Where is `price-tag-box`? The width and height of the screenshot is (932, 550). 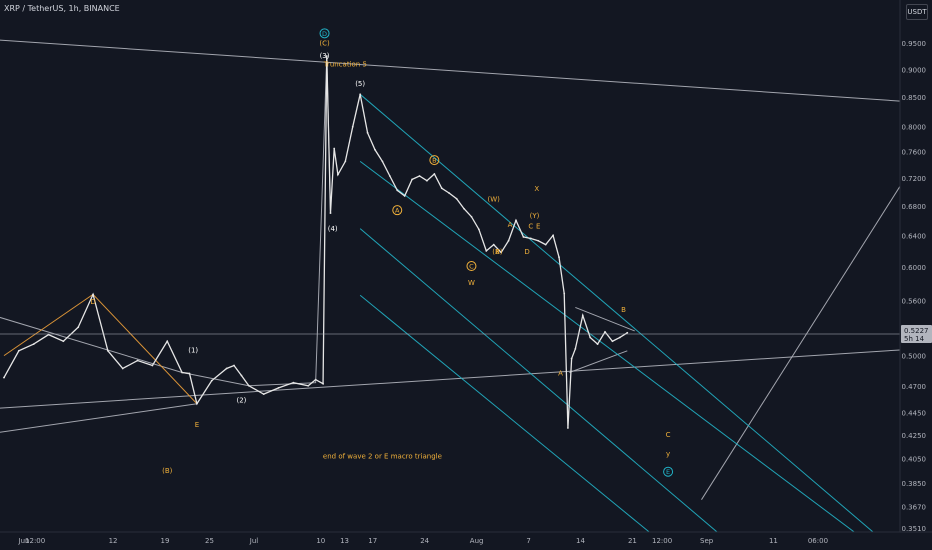
price-tag-box is located at coordinates (916, 334).